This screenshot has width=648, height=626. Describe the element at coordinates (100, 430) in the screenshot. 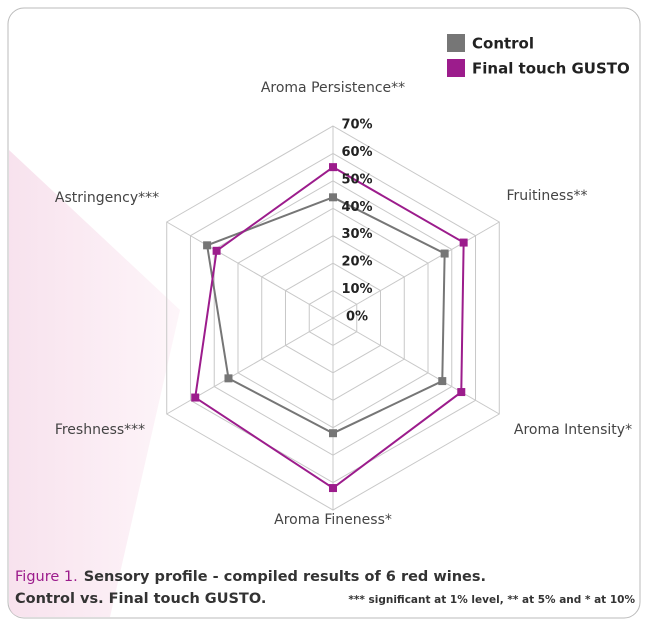

I see `category-label: Freshness***` at that location.